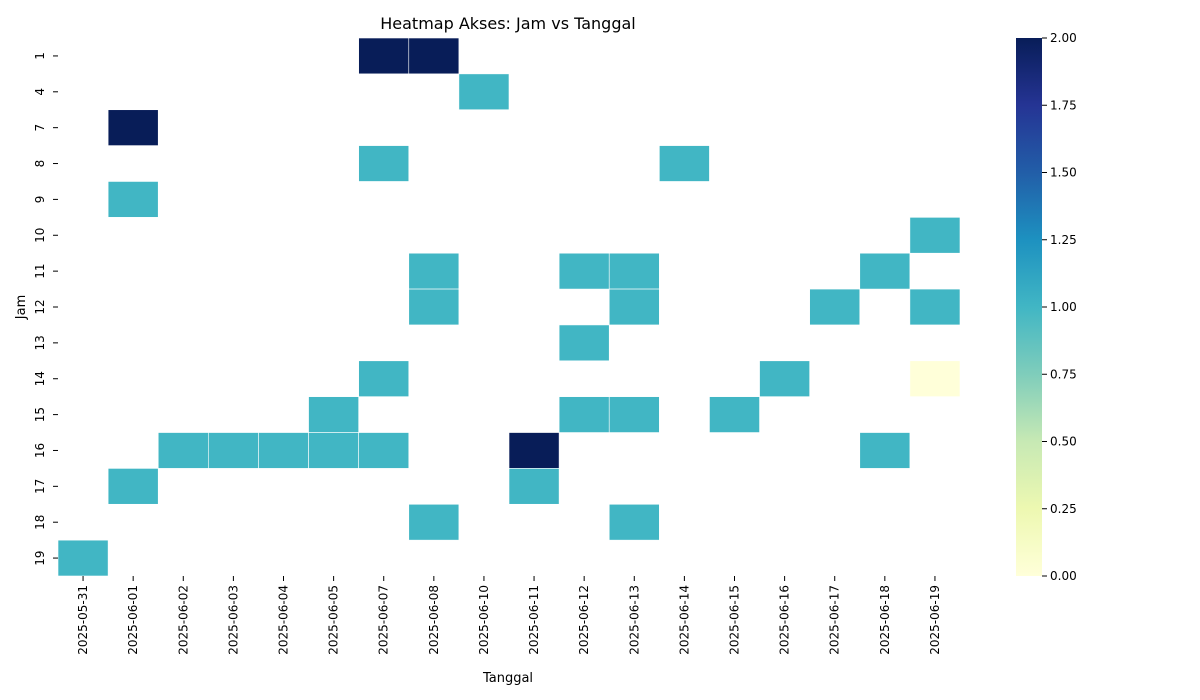 This screenshot has height=700, width=1200. I want to click on y-tick-label: 13, so click(40, 342).